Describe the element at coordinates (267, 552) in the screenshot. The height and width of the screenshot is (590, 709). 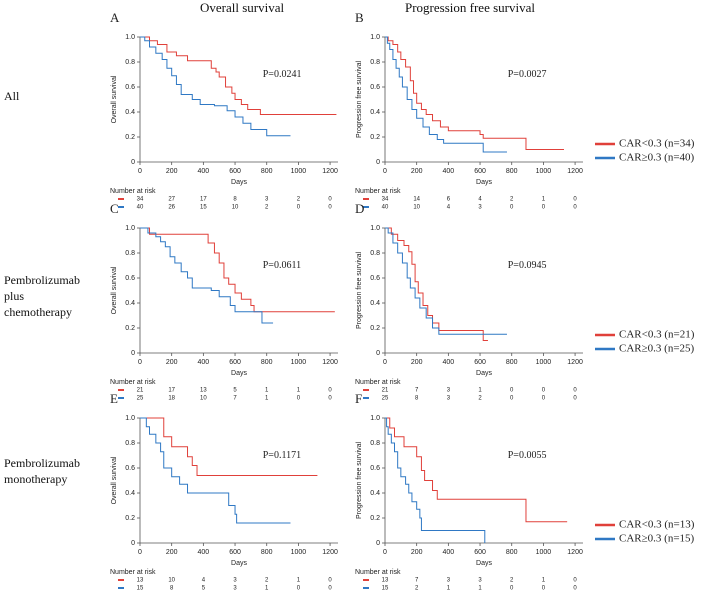
I see `x-tick-label: 800` at that location.